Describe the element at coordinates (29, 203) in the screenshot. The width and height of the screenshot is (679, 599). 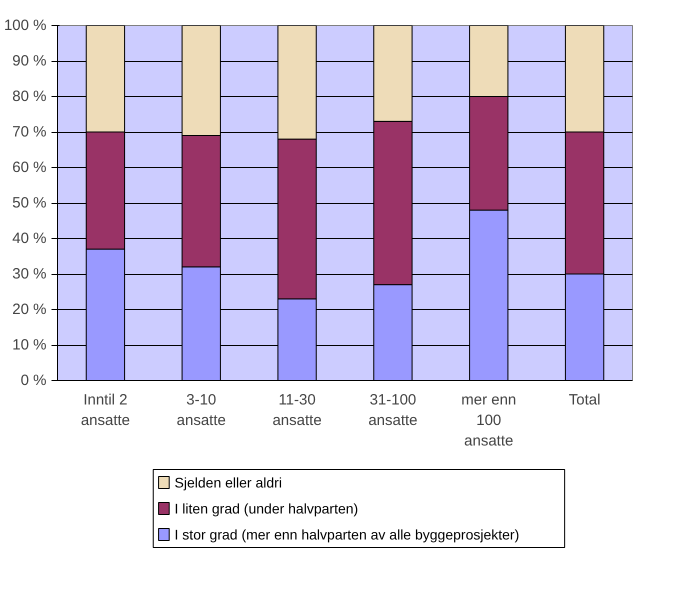
I see `y-tick-label: 50 %` at that location.